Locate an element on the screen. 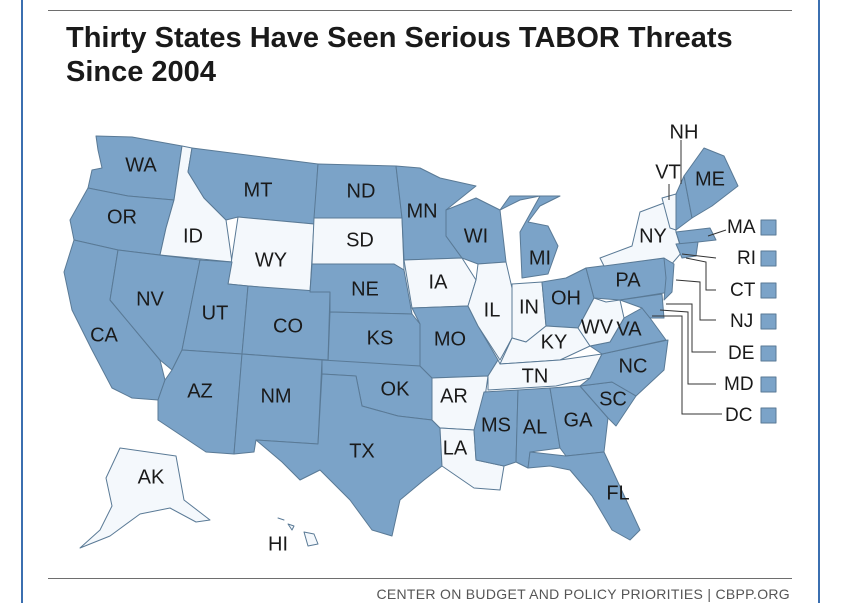 The height and width of the screenshot is (603, 850). state-NJ is located at coordinates (669, 279).